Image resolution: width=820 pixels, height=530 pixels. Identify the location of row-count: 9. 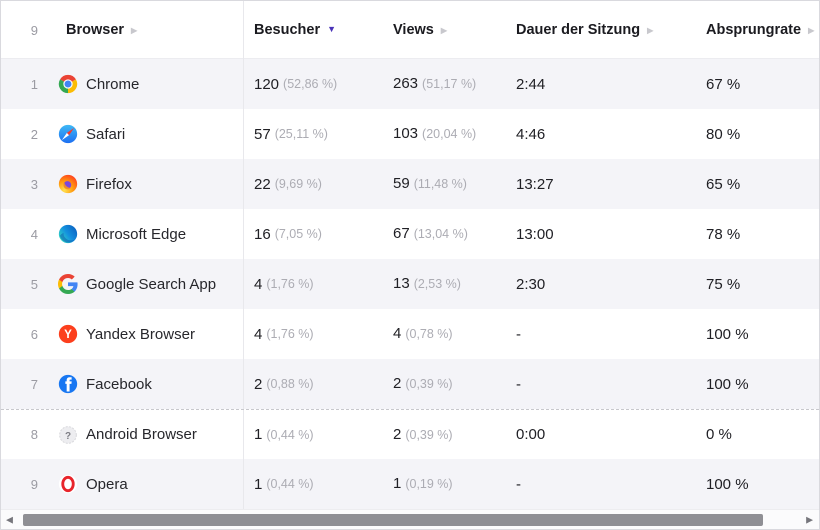
(34, 30).